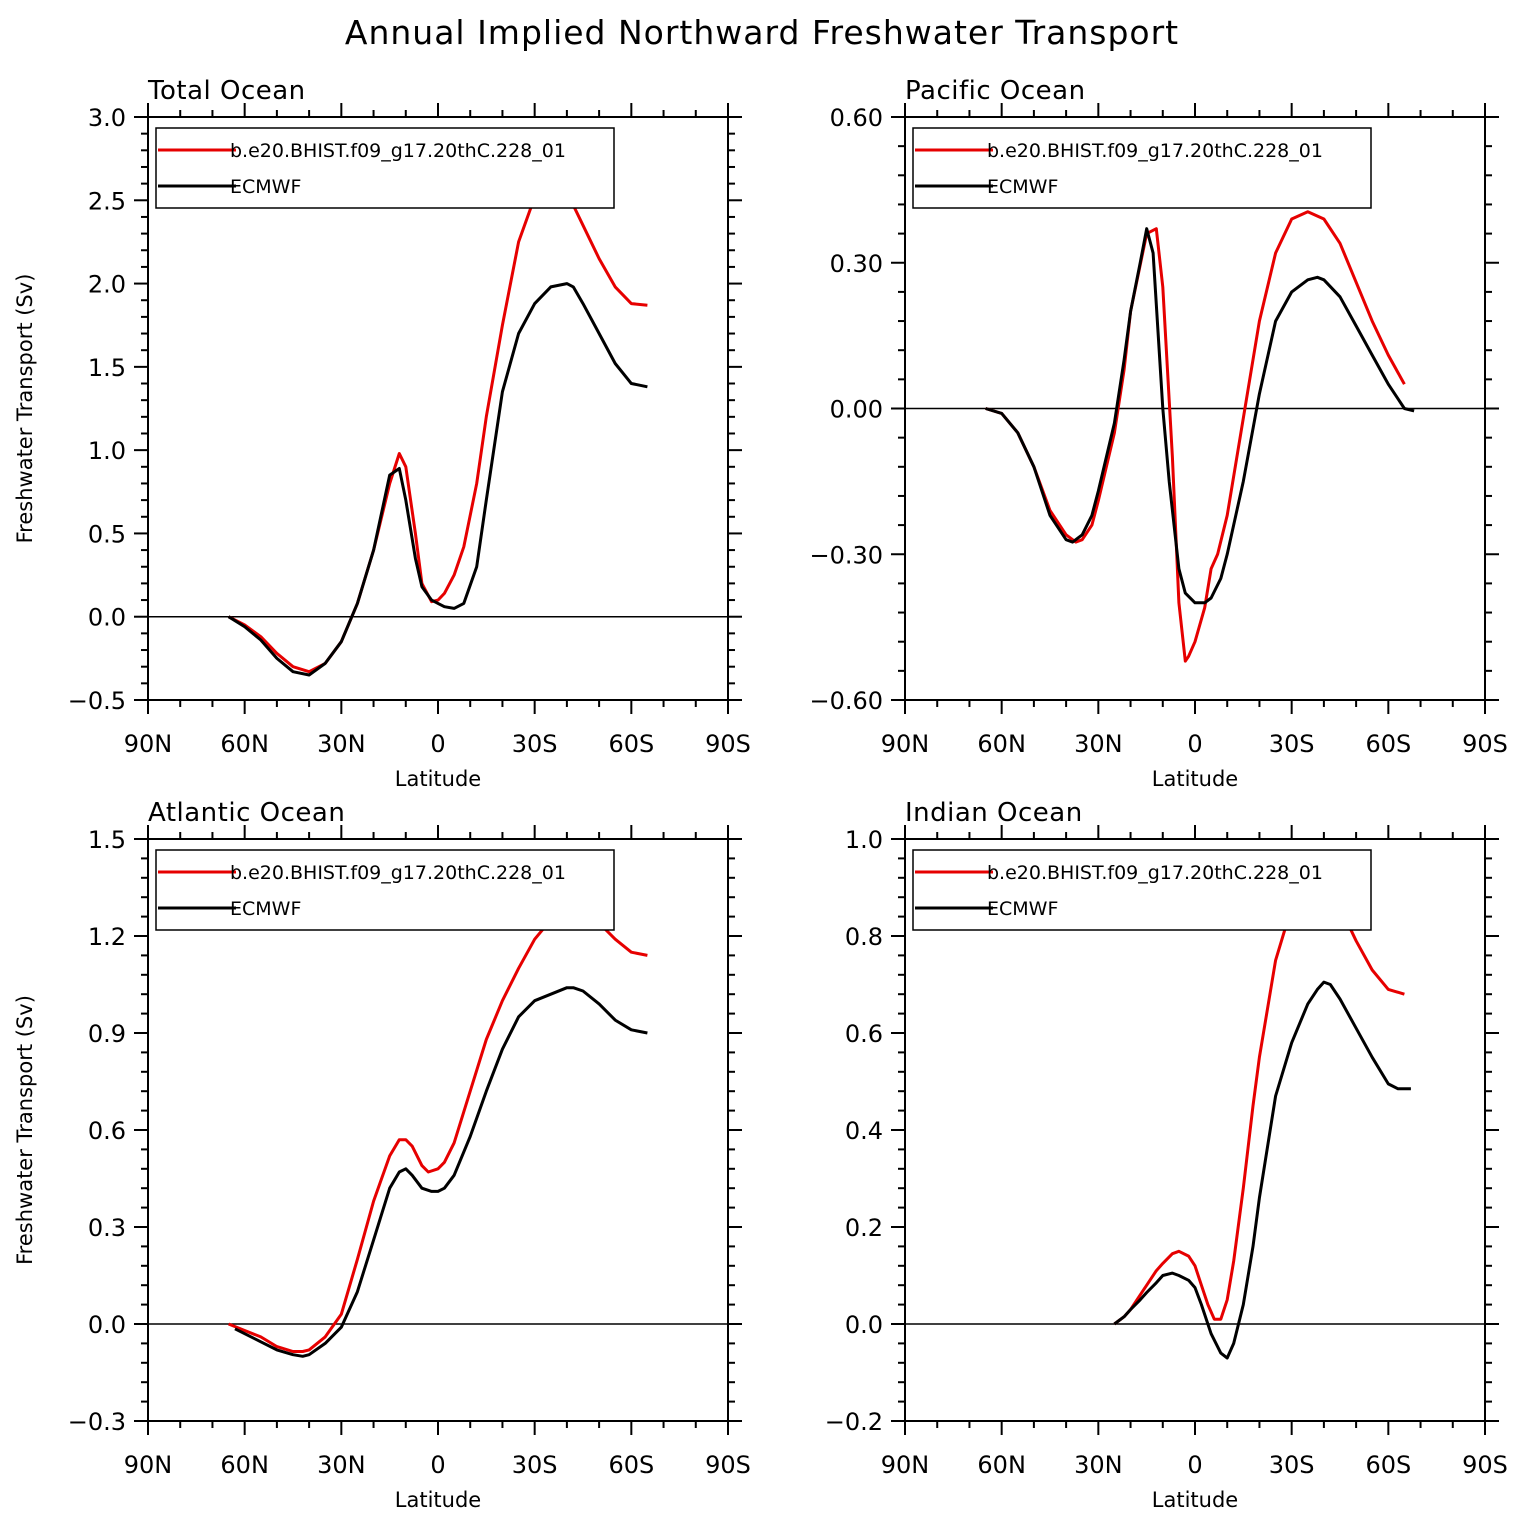  I want to click on y-tick-label: 2.5, so click(107, 201).